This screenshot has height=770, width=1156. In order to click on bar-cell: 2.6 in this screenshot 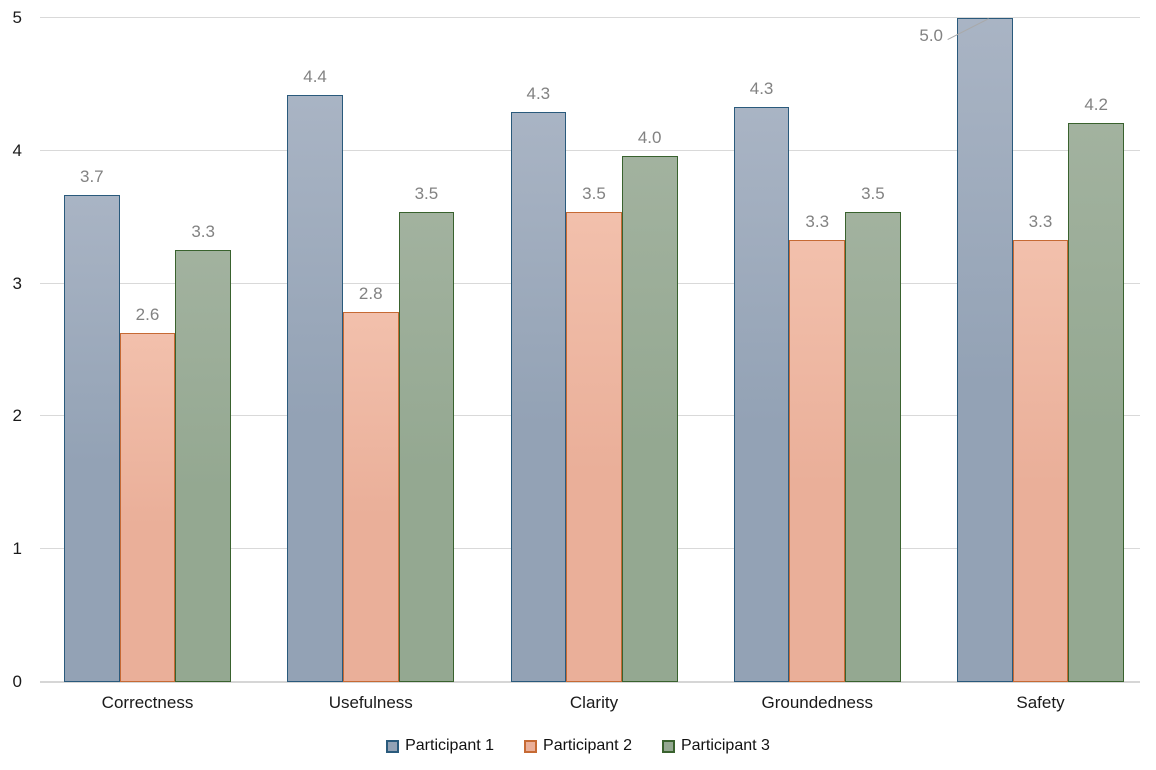, I will do `click(147, 350)`.